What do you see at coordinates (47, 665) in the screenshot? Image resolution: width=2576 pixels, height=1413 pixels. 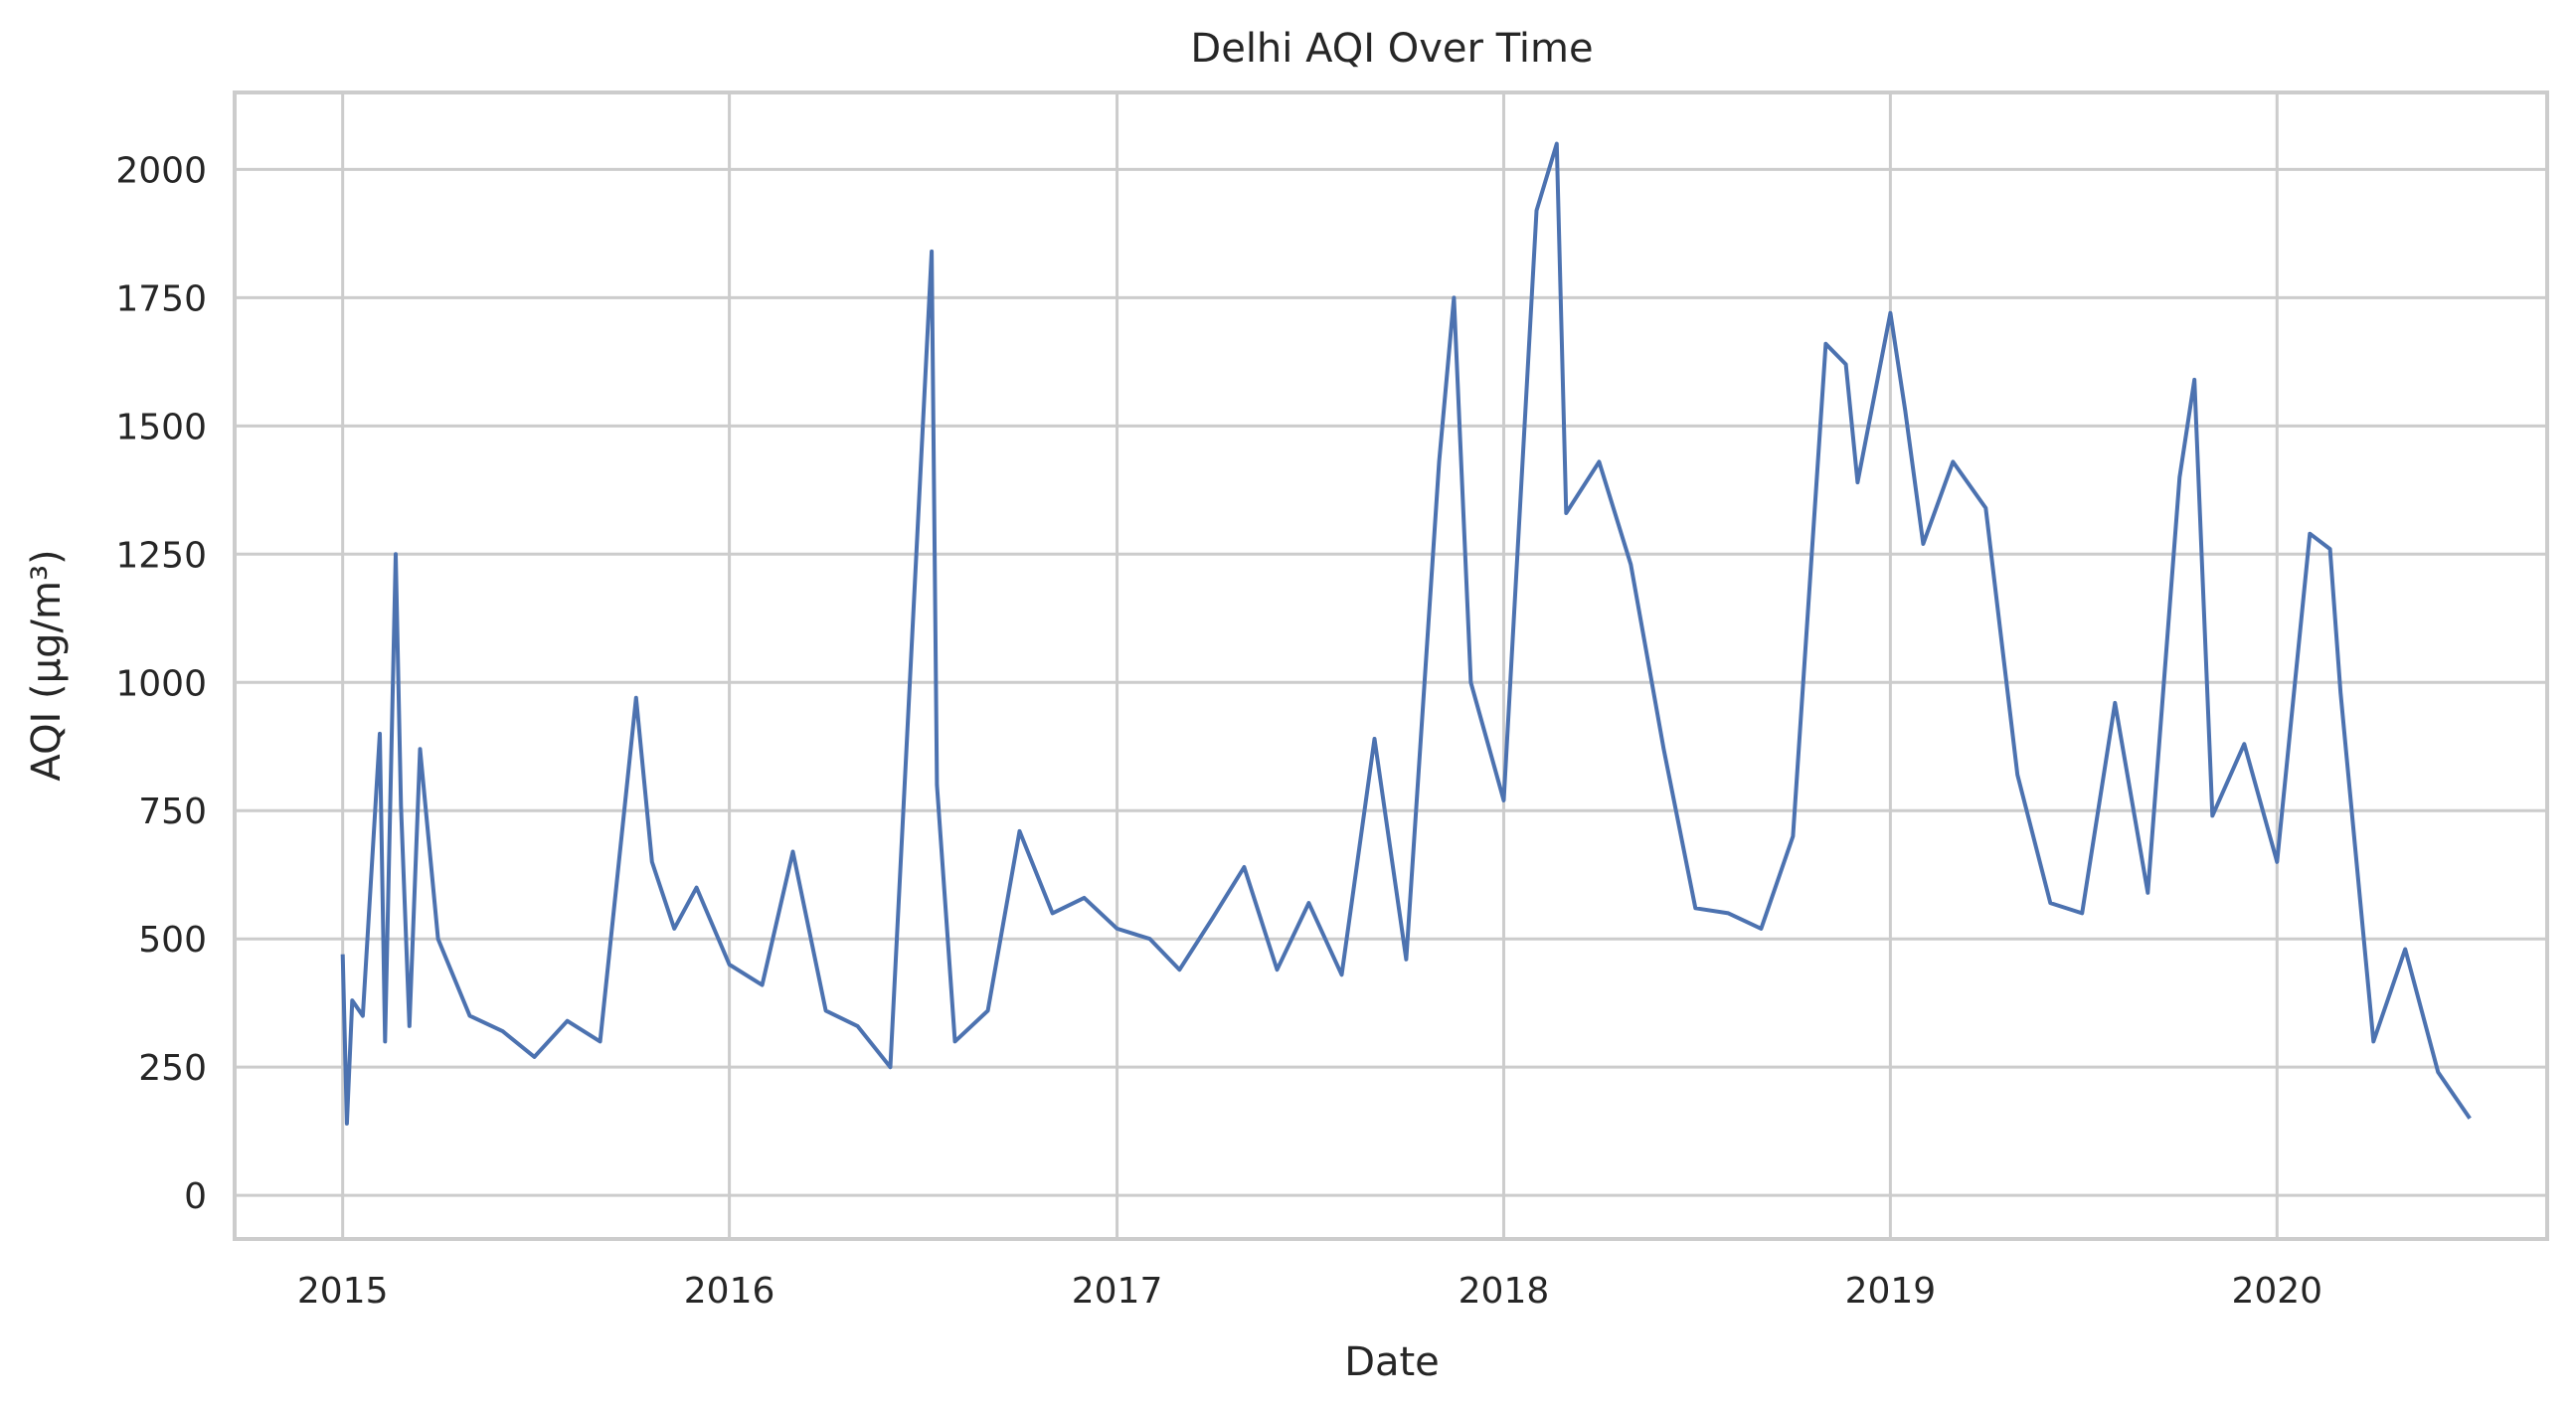 I see `y-axis-label: AQI (µg/m³)` at bounding box center [47, 665].